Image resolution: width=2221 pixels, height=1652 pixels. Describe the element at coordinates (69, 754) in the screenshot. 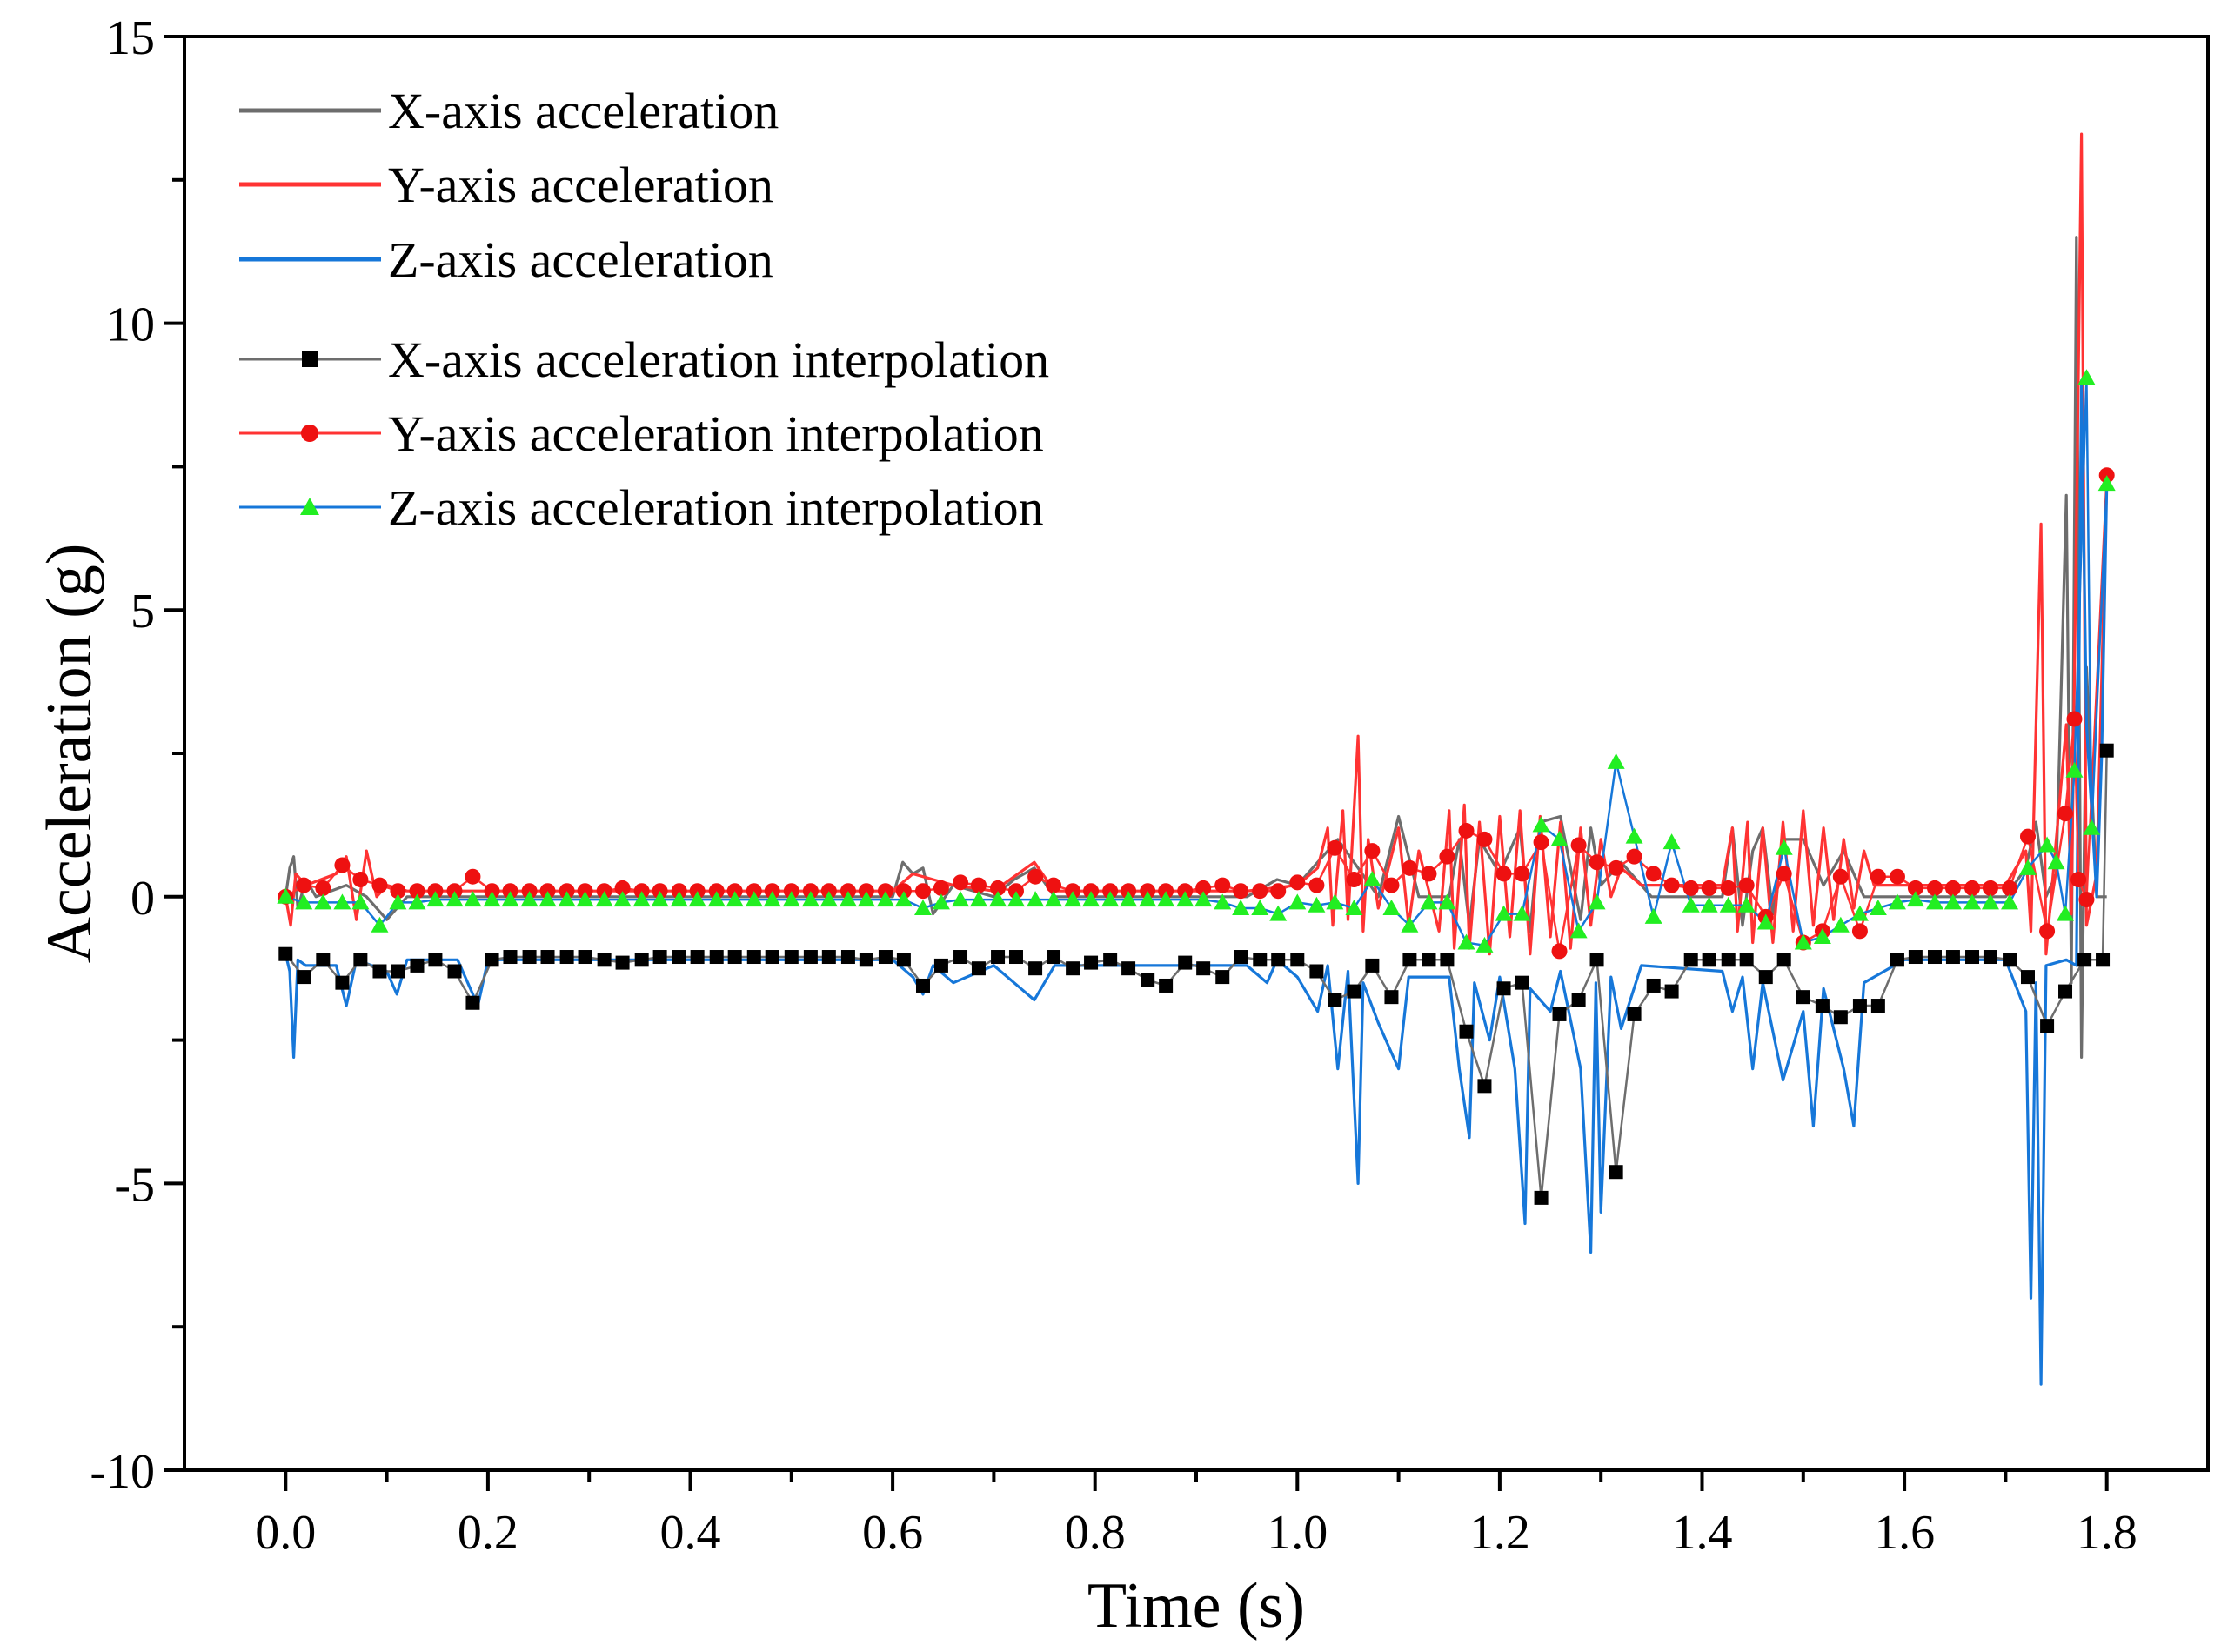

I see `y-axis-title: Acceleration (g)` at that location.